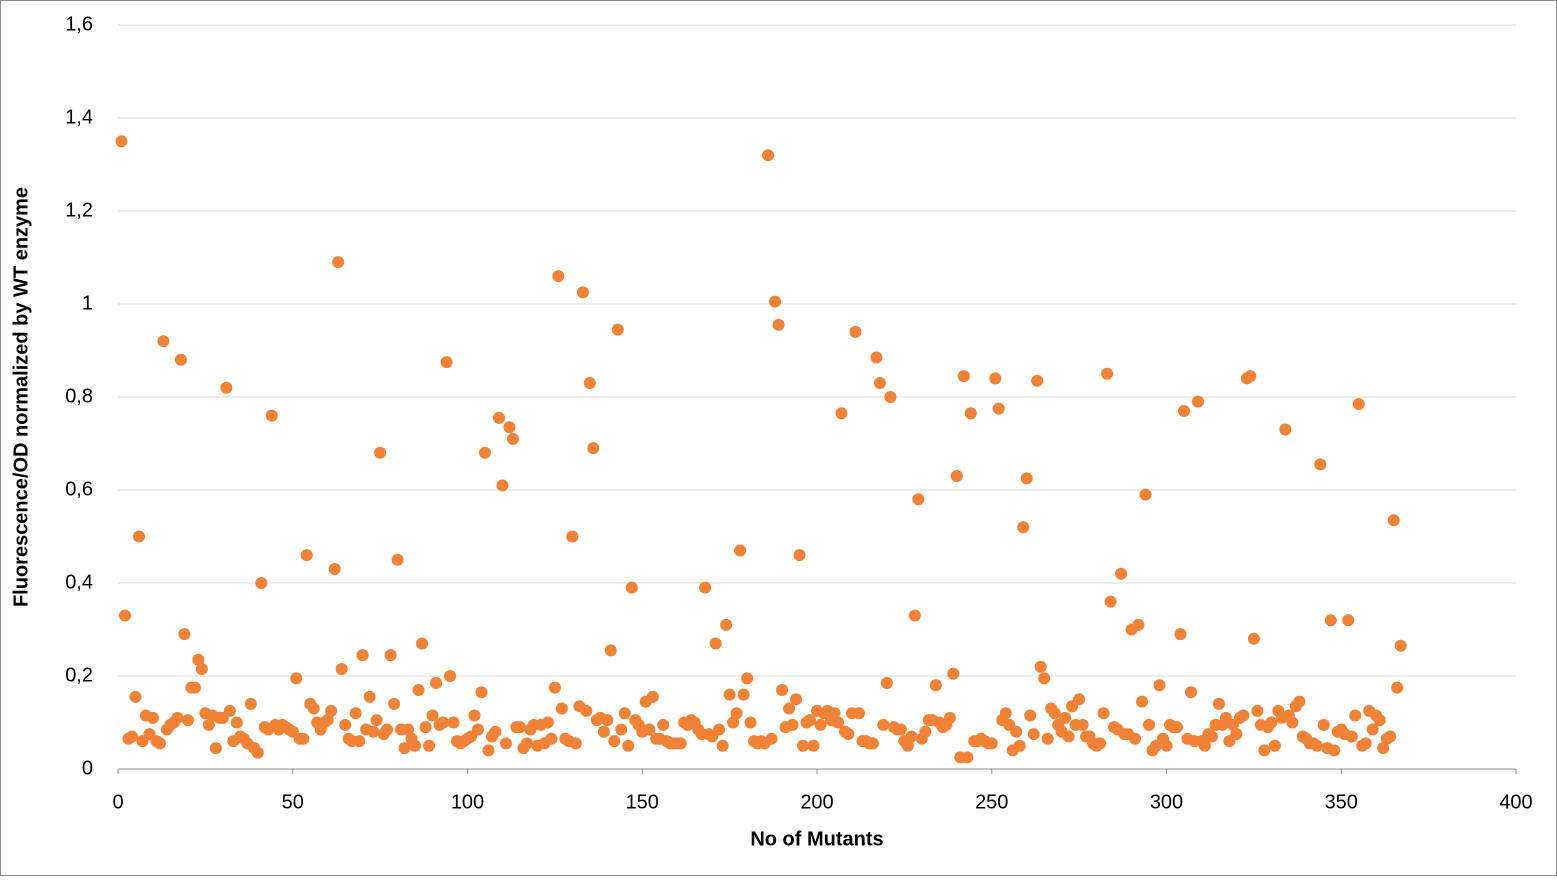 The height and width of the screenshot is (881, 1557). Describe the element at coordinates (79, 489) in the screenshot. I see `y-tick-label: 0,6` at that location.